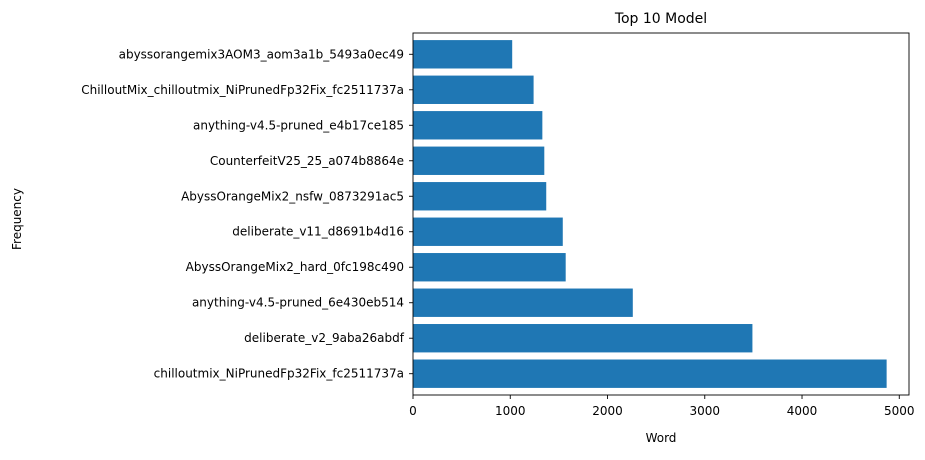 The width and height of the screenshot is (925, 460). Describe the element at coordinates (298, 125) in the screenshot. I see `y-tick-label: anything-v4.5-pruned_e4b17ce185` at that location.